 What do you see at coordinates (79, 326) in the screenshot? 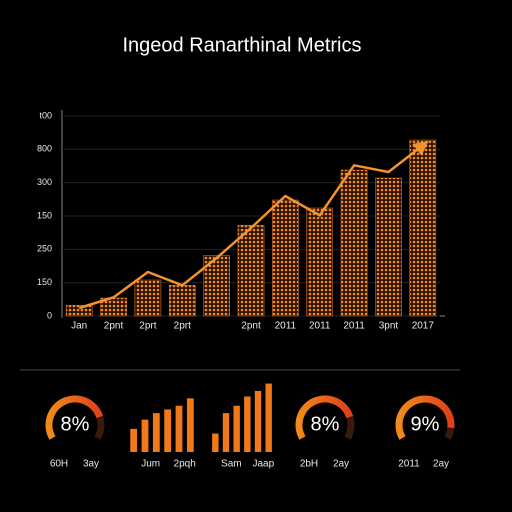
I see `x-tick-label: Jan` at bounding box center [79, 326].